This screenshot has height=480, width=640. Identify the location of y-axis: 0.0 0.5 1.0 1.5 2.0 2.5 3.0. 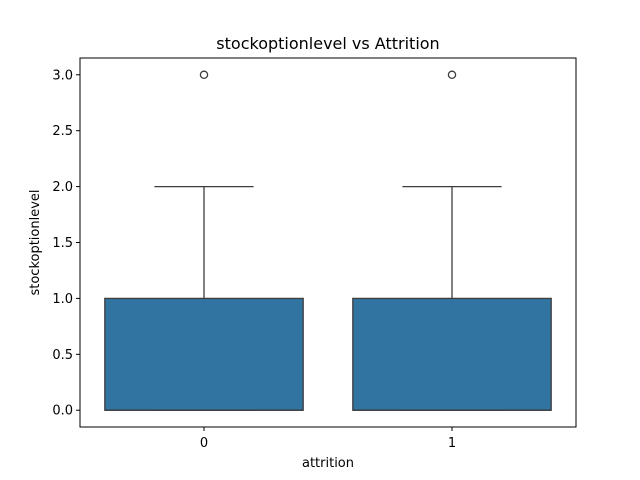
(66, 243).